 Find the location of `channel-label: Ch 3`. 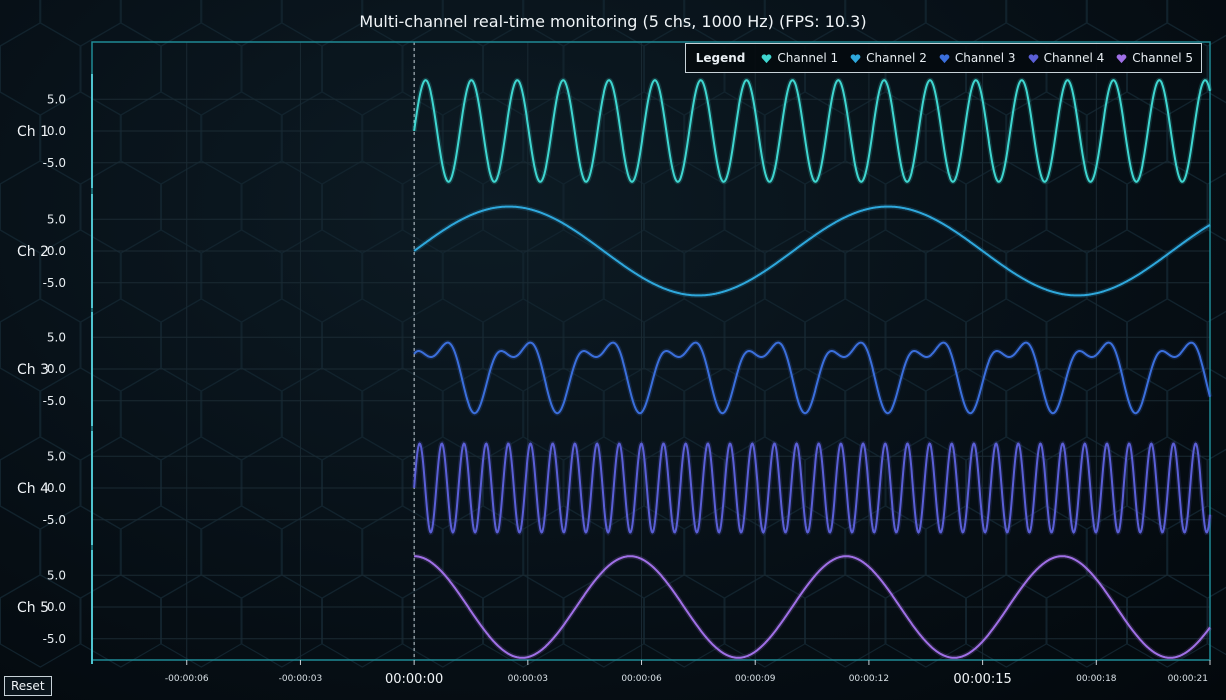

channel-label: Ch 3 is located at coordinates (33, 370).